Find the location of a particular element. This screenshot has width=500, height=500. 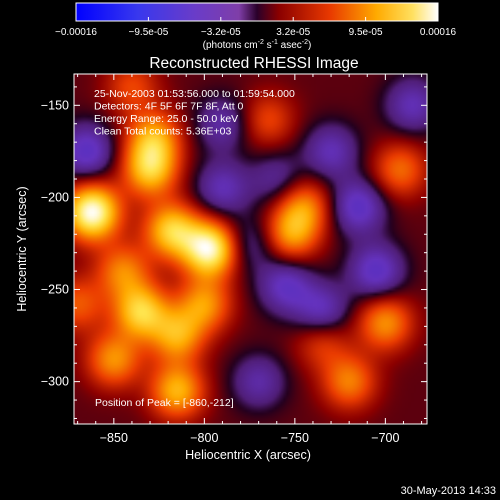

colorbar-units: (photons cm-2 s-1 asec-2) is located at coordinates (257, 45).